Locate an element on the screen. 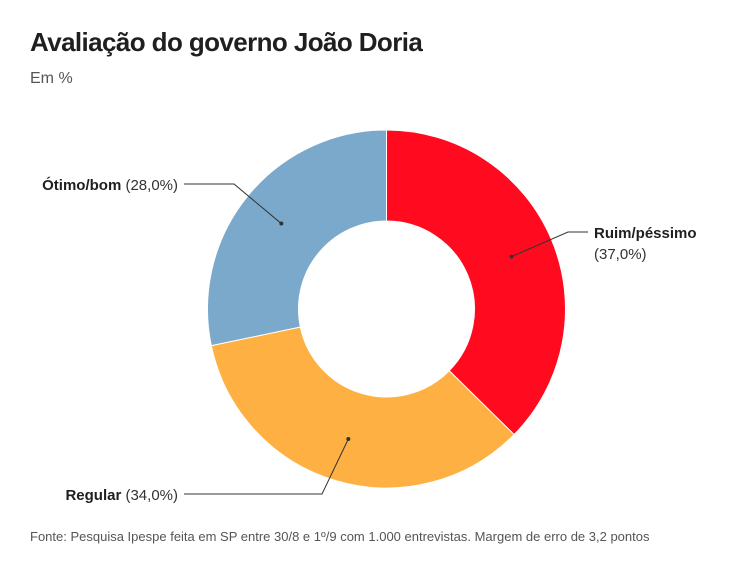 This screenshot has width=731, height=566. chart-subtitle: Em % is located at coordinates (51, 78).